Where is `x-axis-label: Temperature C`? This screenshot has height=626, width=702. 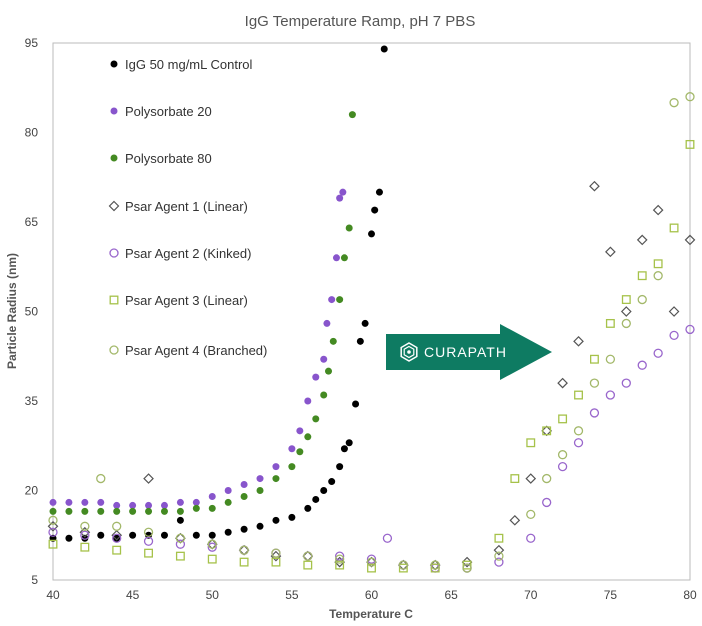
x-axis-label: Temperature C is located at coordinates (371, 614).